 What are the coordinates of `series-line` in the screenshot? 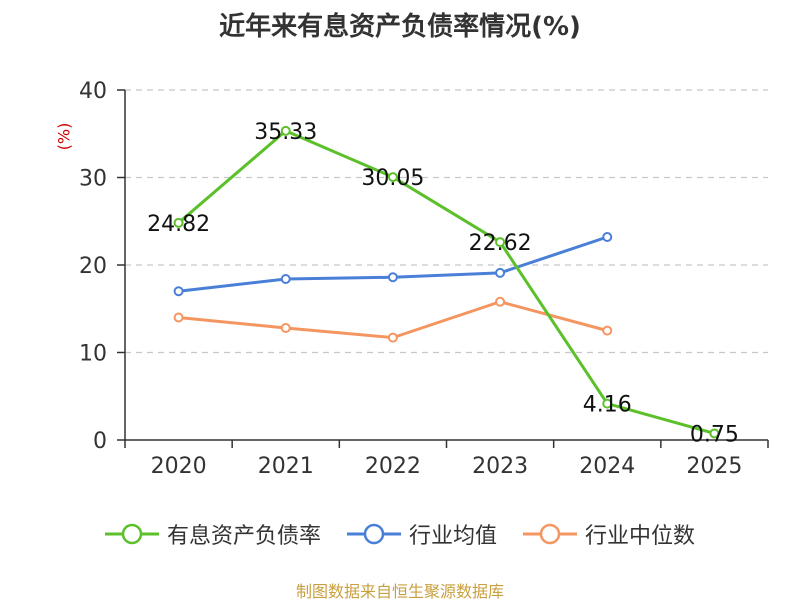 It's located at (393, 264).